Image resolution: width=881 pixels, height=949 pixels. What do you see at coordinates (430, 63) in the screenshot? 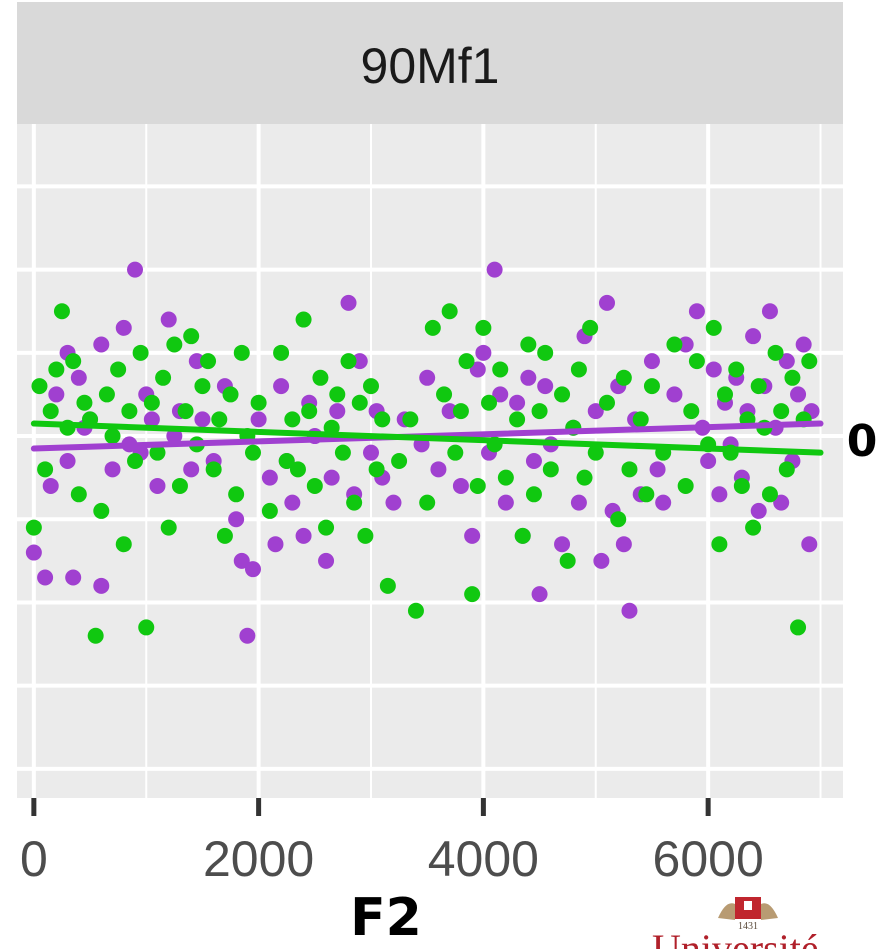
I see `facet-strip` at bounding box center [430, 63].